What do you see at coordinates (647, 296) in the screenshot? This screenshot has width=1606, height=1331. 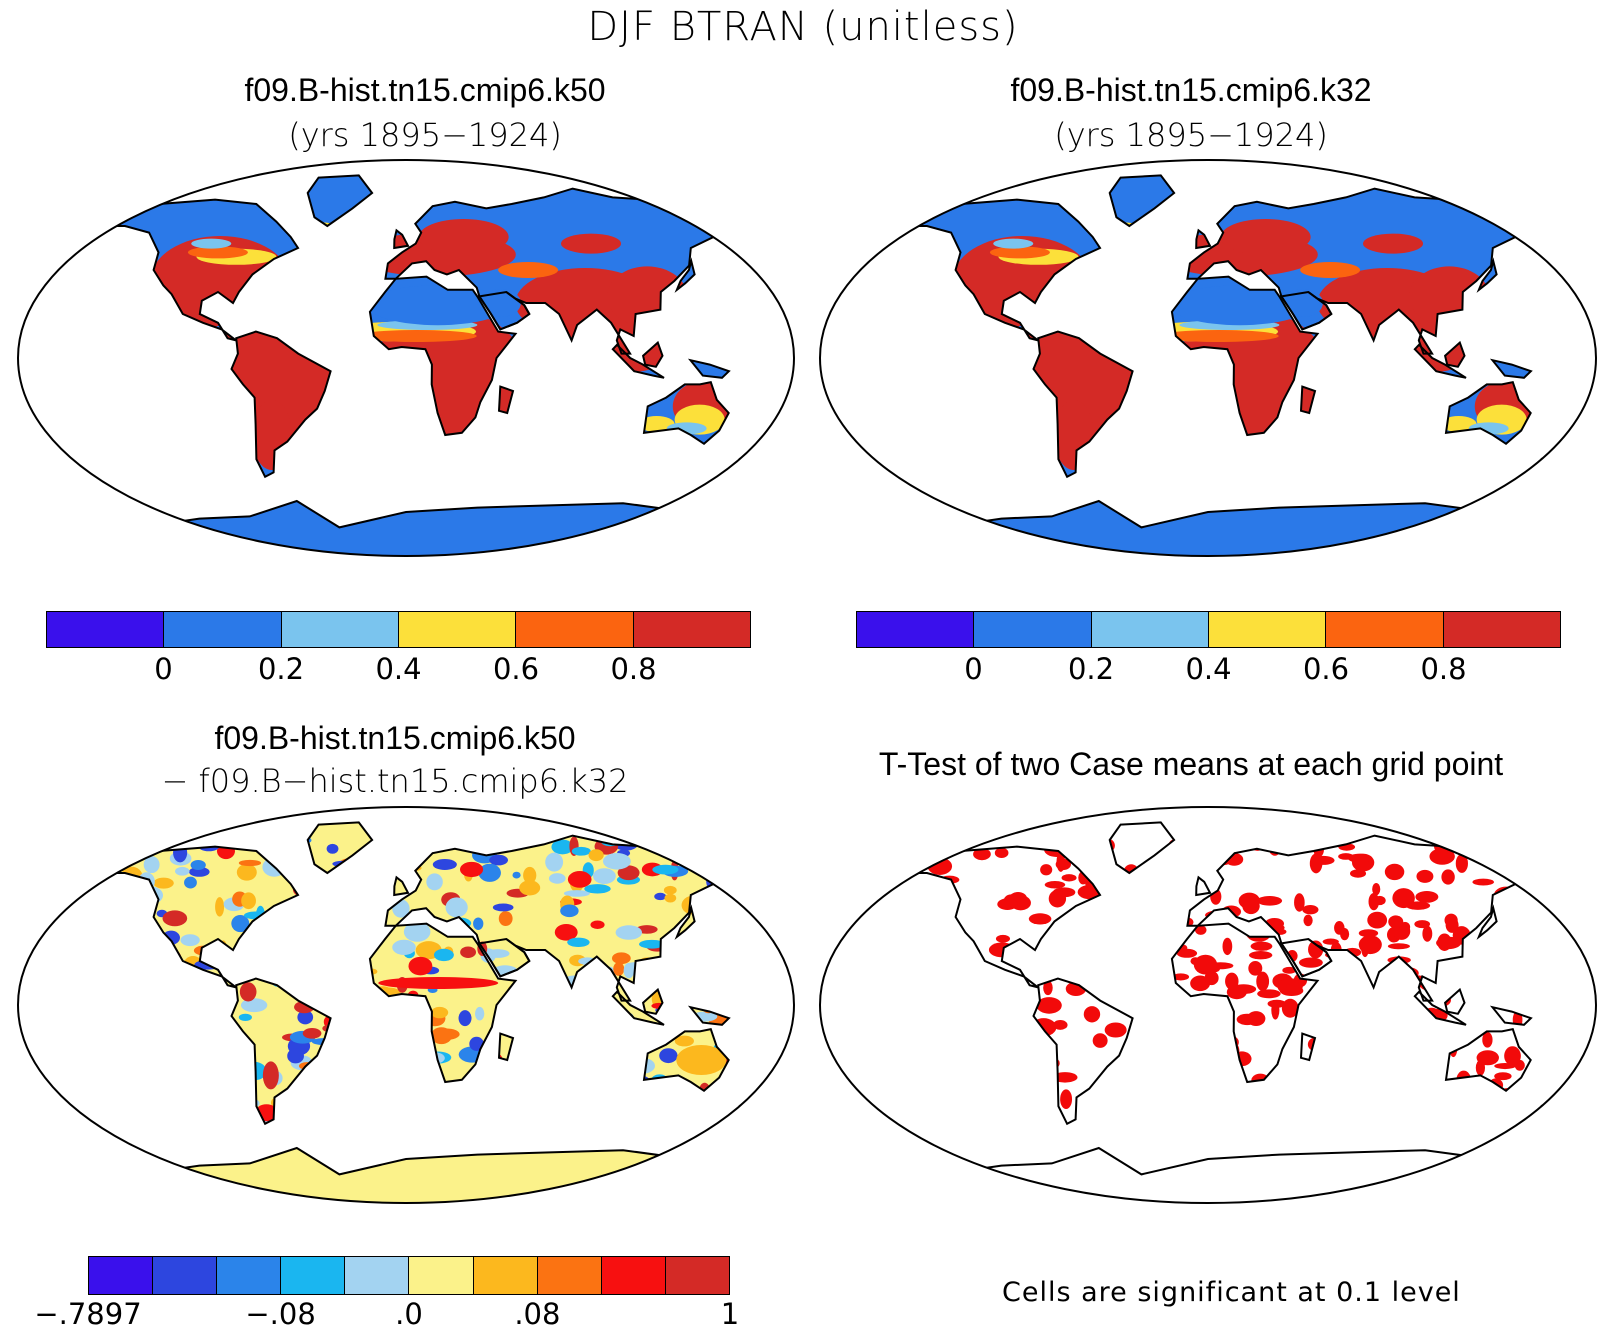 I see `wet-region` at bounding box center [647, 296].